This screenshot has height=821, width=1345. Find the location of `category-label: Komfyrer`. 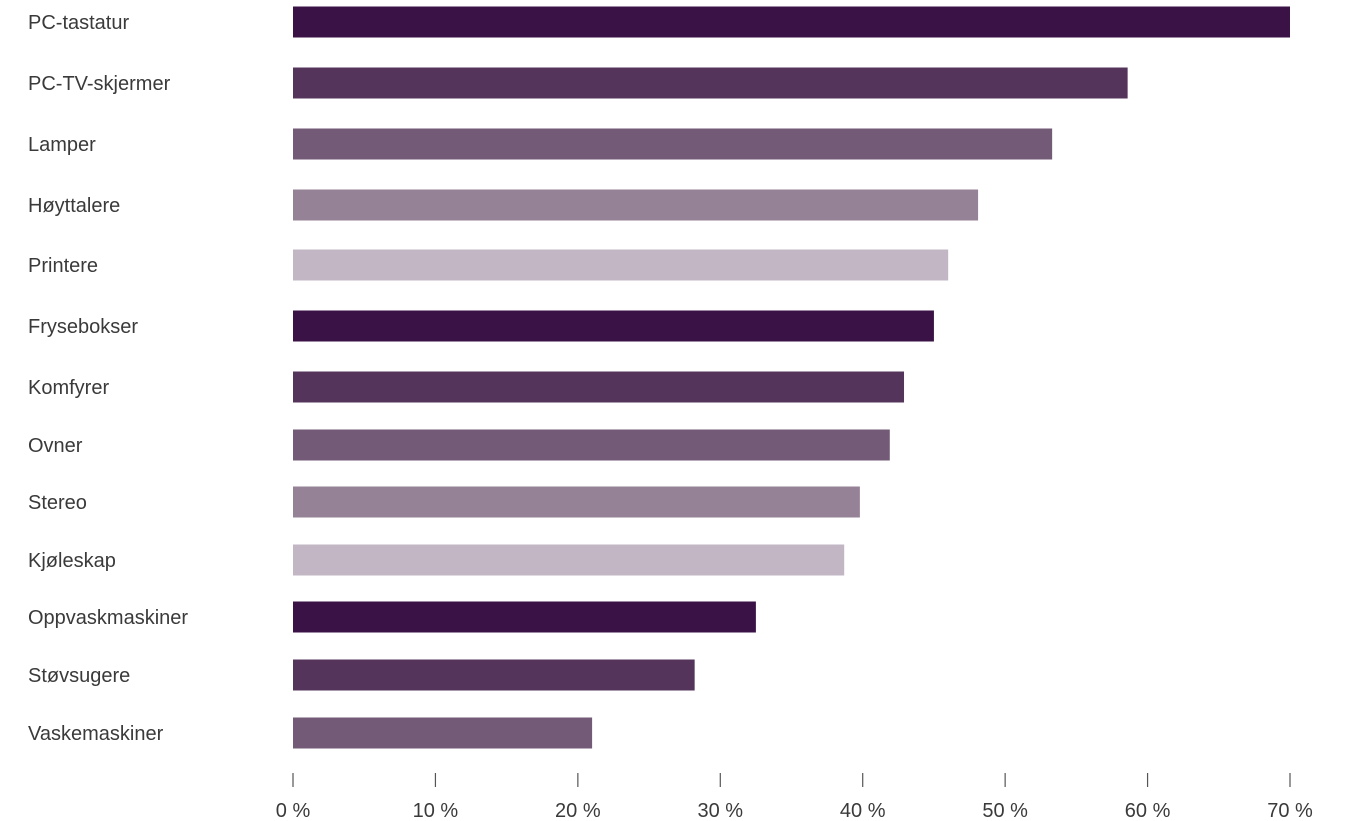

category-label: Komfyrer is located at coordinates (68, 388).